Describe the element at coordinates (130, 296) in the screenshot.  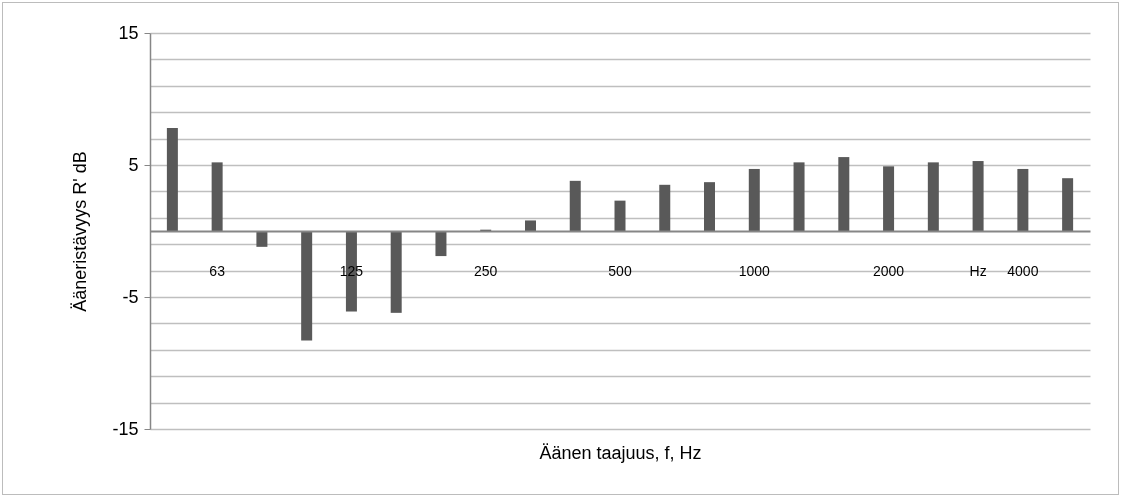
I see `y-tick-label: -5` at that location.